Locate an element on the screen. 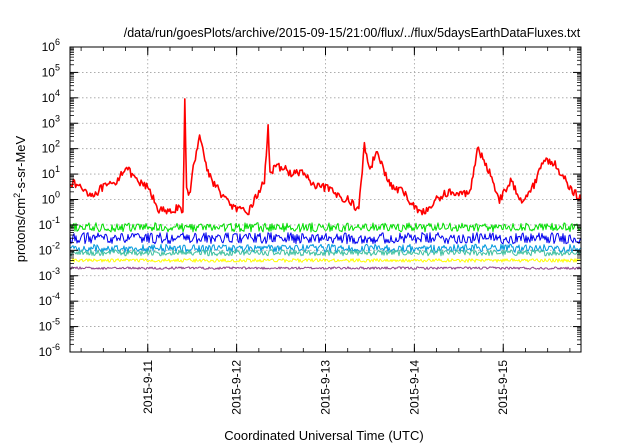 This screenshot has width=640, height=448. x-axis-label: Coordinated Universal Time (UTC) is located at coordinates (323, 435).